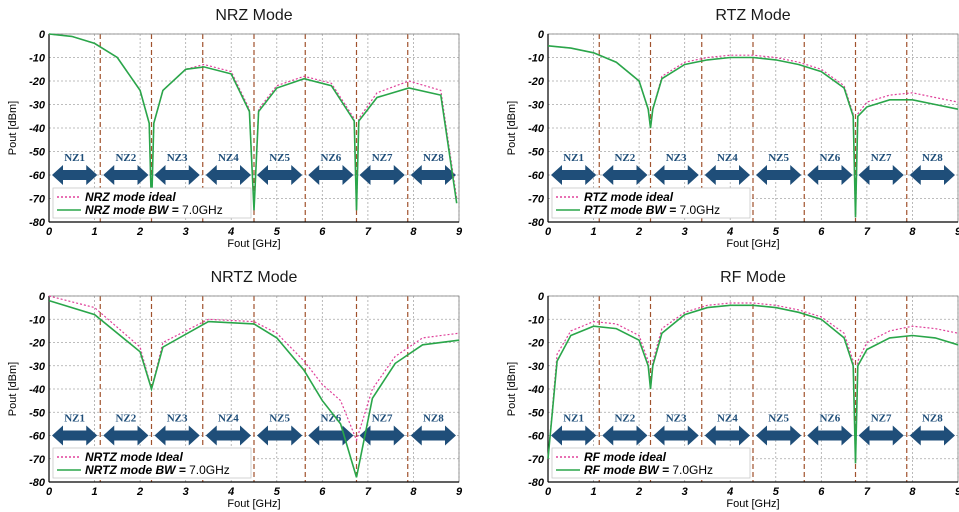  What do you see at coordinates (753, 277) in the screenshot?
I see `chart-title: RF Mode` at bounding box center [753, 277].